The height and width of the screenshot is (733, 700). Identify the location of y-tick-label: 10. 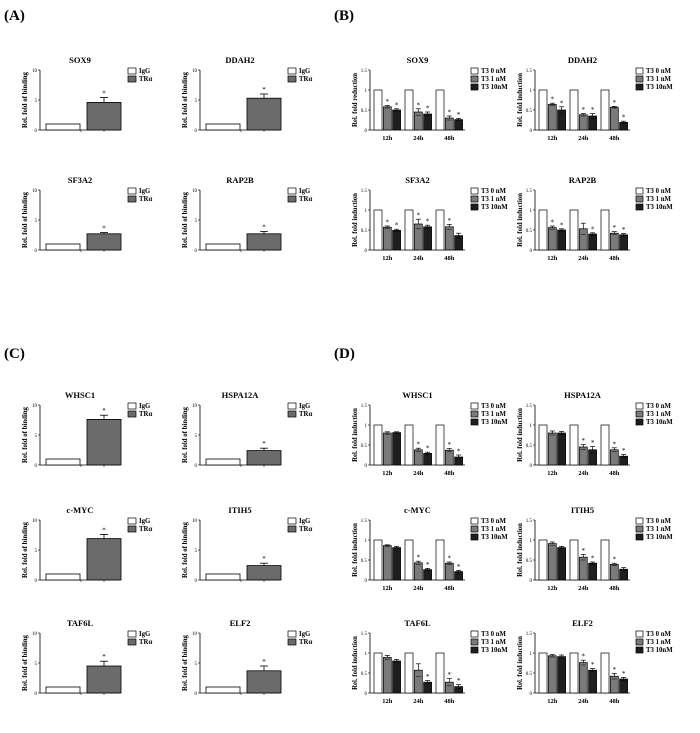
(35, 71).